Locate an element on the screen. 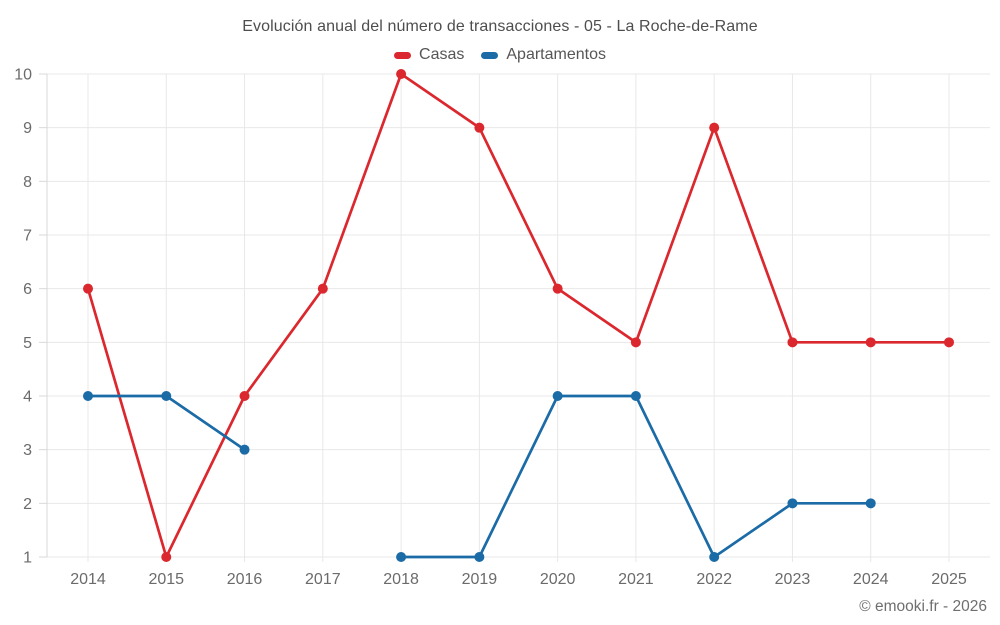  legend-item-casas: Casas is located at coordinates (429, 55).